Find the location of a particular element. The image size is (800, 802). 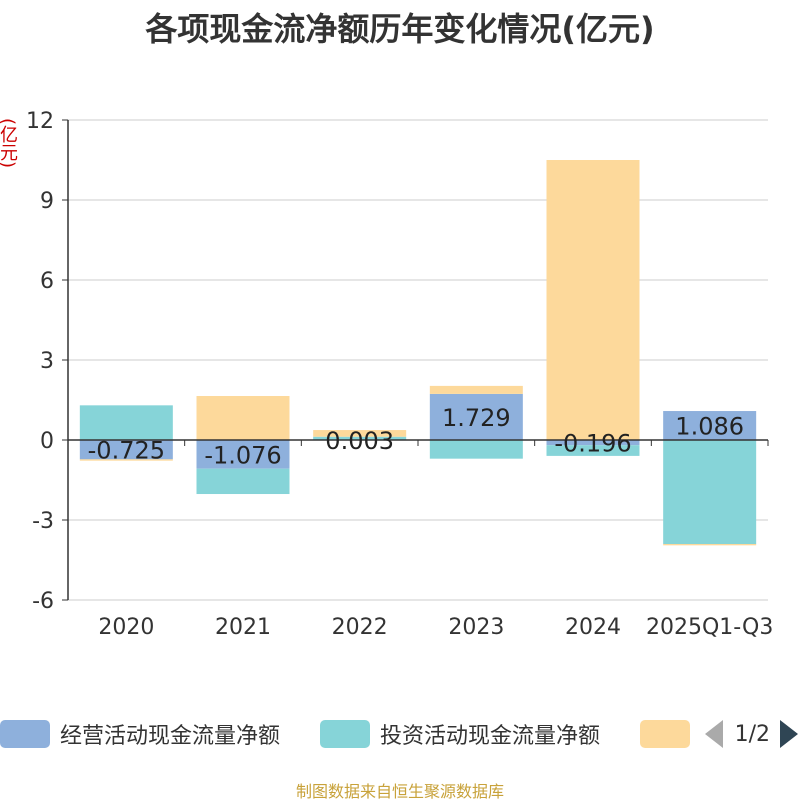

y-tick-label: -3 is located at coordinates (43, 521).